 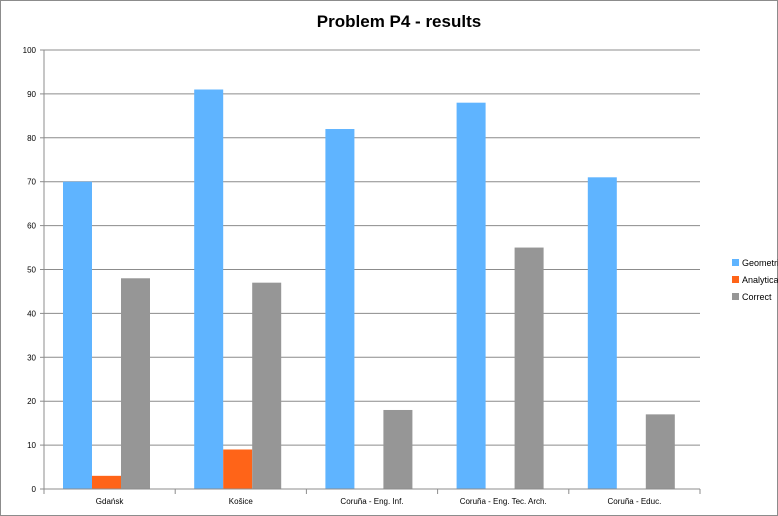 What do you see at coordinates (110, 501) in the screenshot?
I see `x-tick-label: Gdańsk` at bounding box center [110, 501].